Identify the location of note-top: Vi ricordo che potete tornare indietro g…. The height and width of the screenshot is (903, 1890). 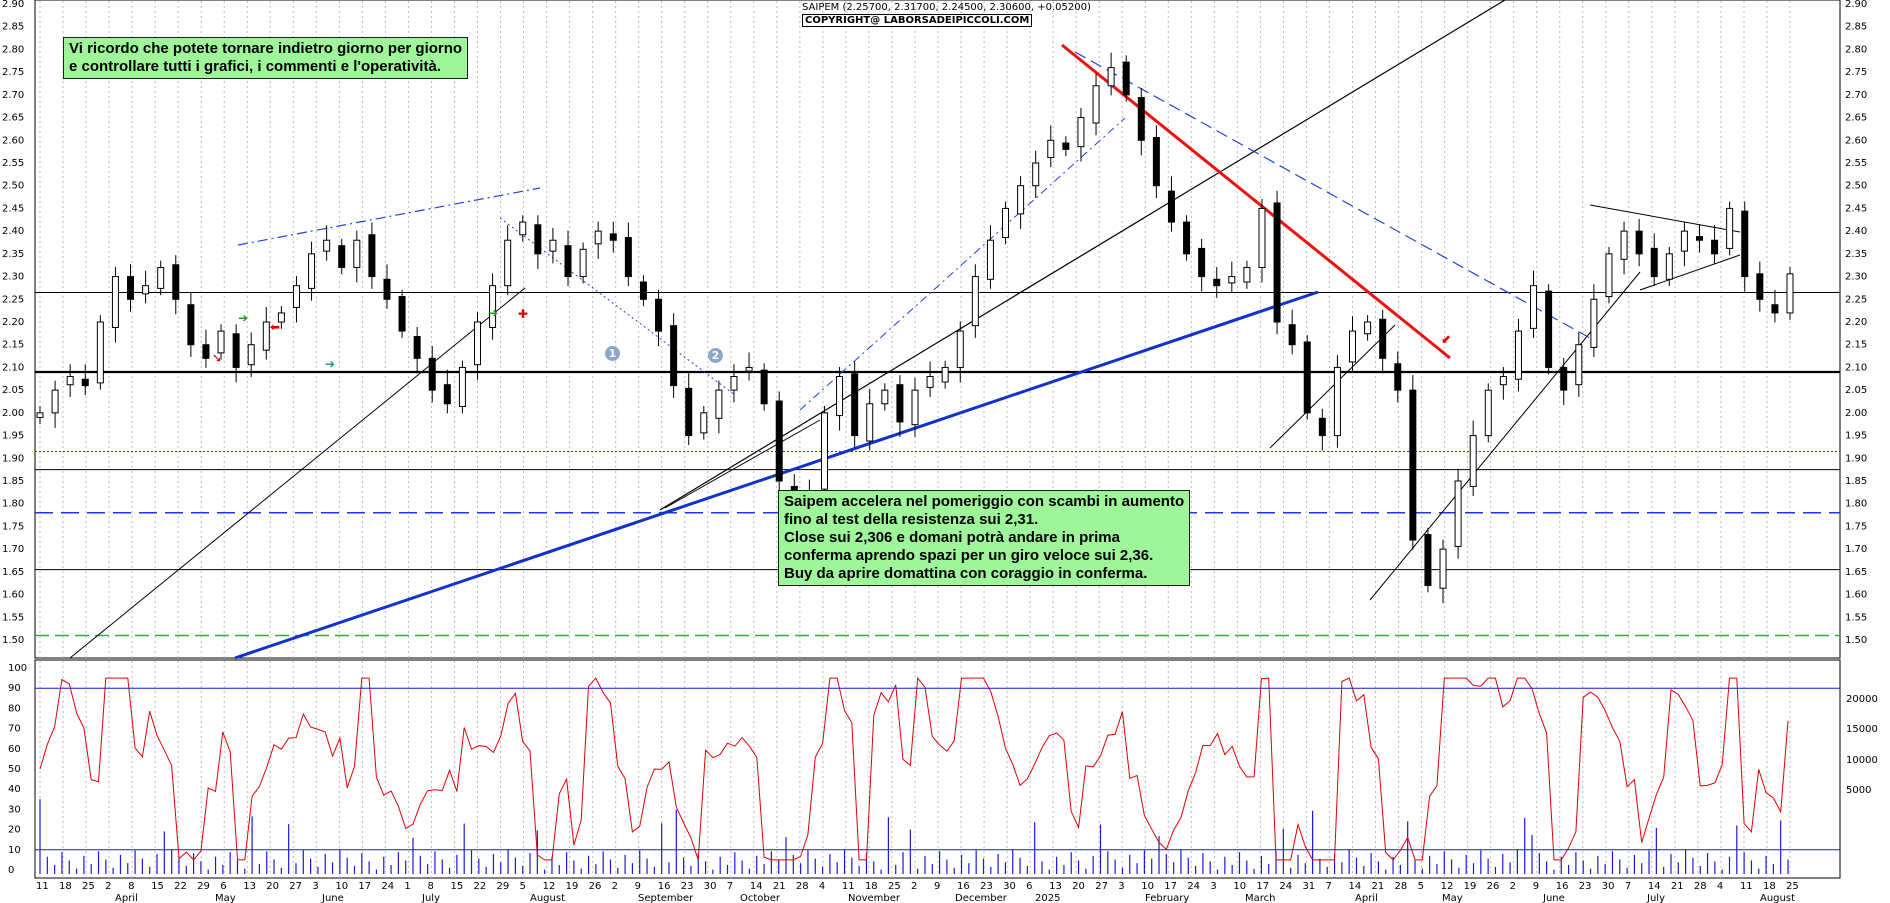
(266, 58).